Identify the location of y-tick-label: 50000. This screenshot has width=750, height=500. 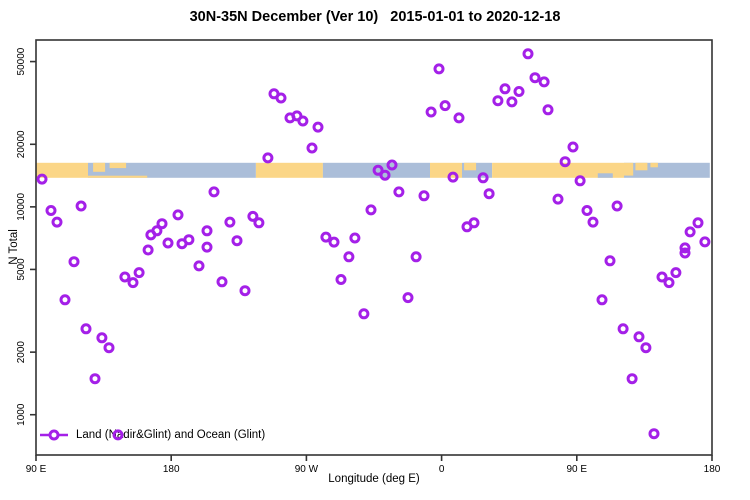
(21, 61).